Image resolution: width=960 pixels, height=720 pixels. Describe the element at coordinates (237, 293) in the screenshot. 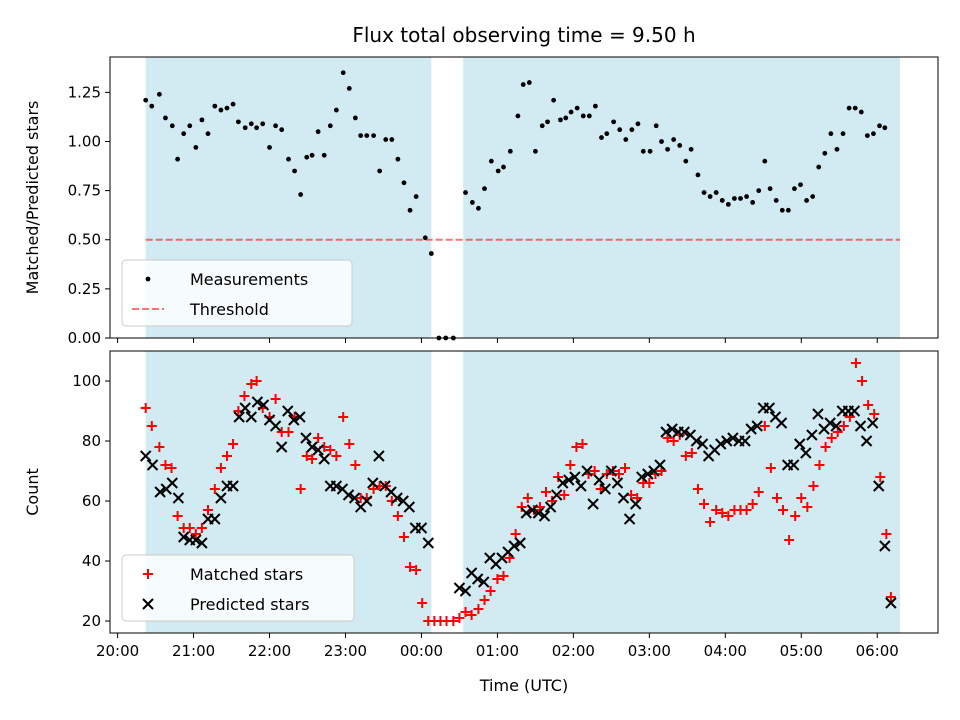

I see `legend-box` at that location.